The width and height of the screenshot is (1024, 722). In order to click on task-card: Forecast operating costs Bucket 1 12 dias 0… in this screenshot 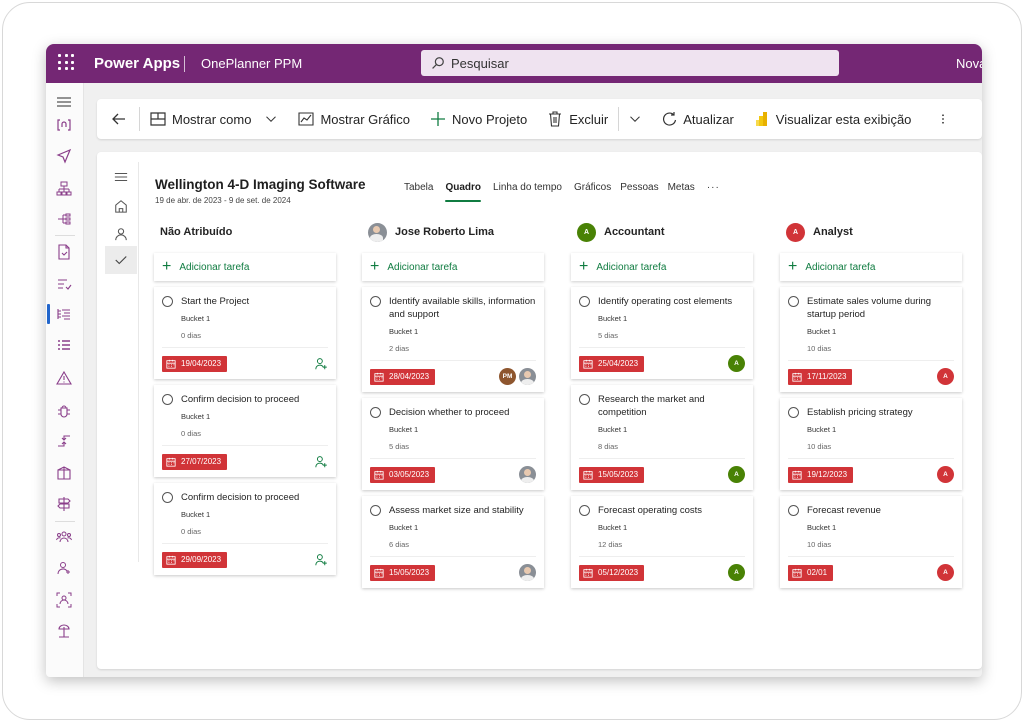, I will do `click(662, 542)`.